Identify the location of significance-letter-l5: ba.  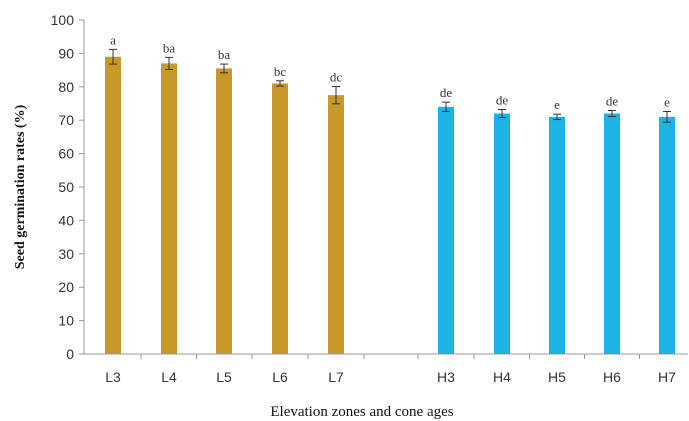
(224, 54).